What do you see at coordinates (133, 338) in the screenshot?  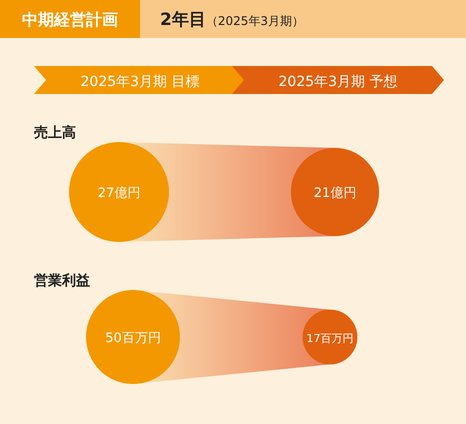 I see `data-label: 50百万円` at bounding box center [133, 338].